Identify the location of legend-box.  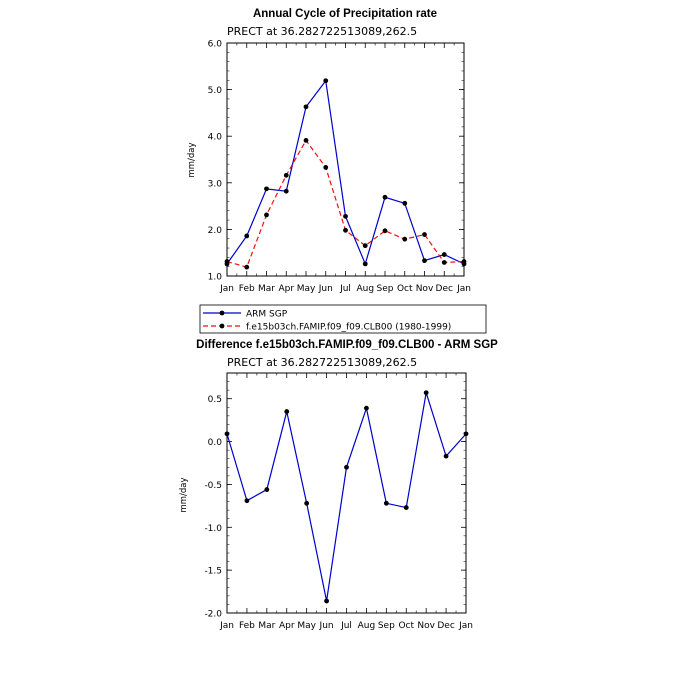
(343, 319).